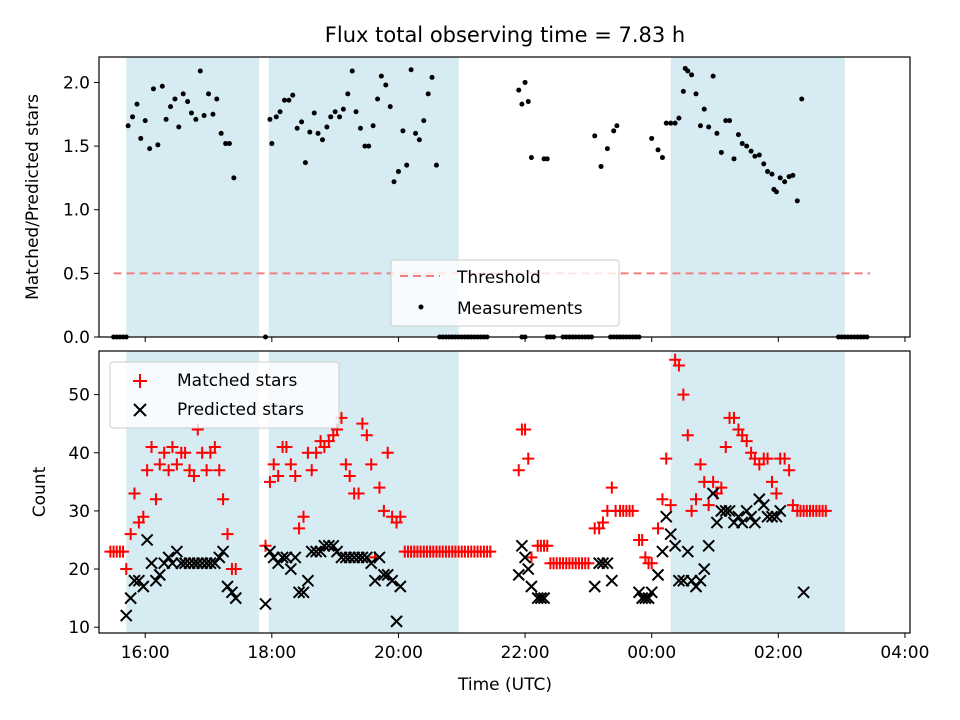 Image resolution: width=960 pixels, height=720 pixels. What do you see at coordinates (778, 653) in the screenshot?
I see `x-tick-label: 02:00` at bounding box center [778, 653].